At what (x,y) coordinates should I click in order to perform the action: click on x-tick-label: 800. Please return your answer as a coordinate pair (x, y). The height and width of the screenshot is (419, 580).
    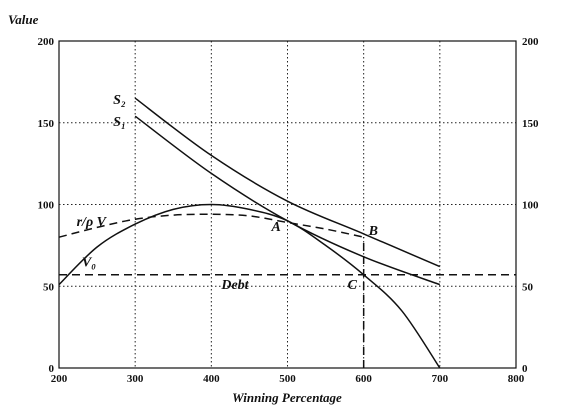
    Looking at the image, I should click on (516, 379).